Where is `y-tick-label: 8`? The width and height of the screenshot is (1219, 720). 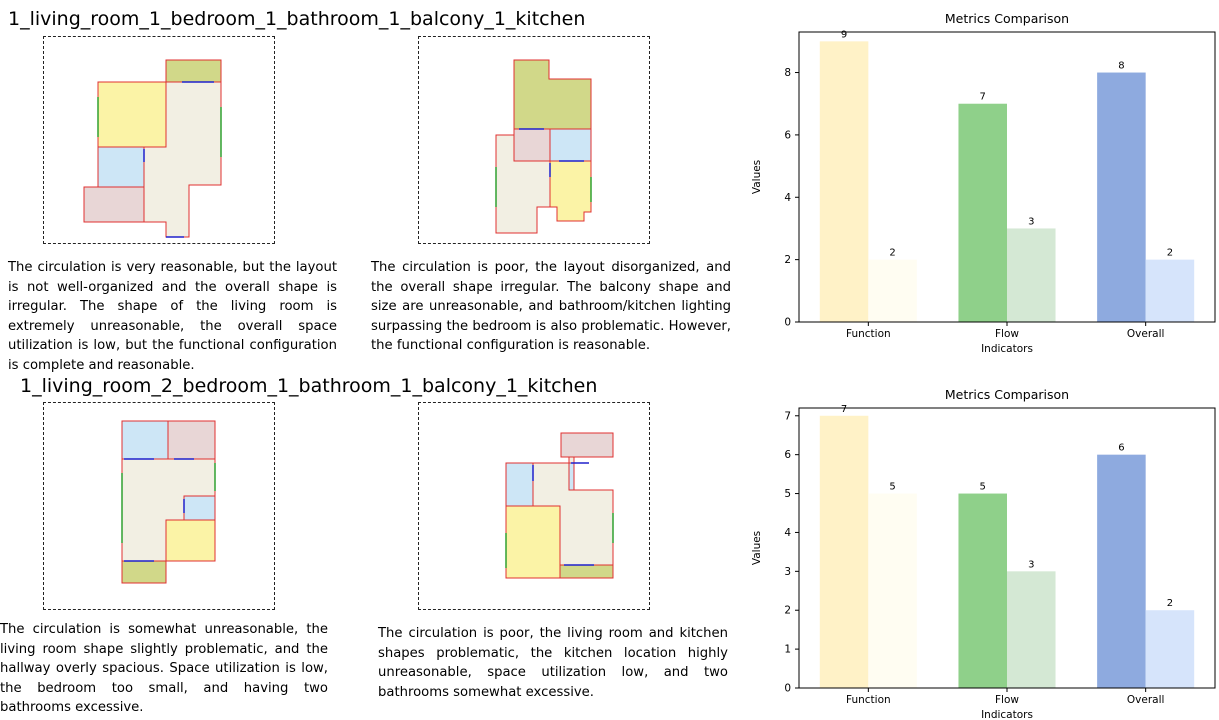
y-tick-label: 8 is located at coordinates (787, 73).